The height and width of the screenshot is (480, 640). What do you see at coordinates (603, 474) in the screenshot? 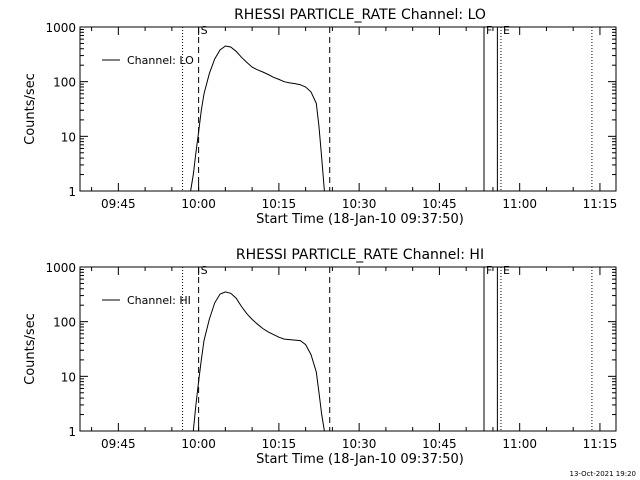
I see `footer-timestamp: 13-Oct-2021 19:20` at bounding box center [603, 474].